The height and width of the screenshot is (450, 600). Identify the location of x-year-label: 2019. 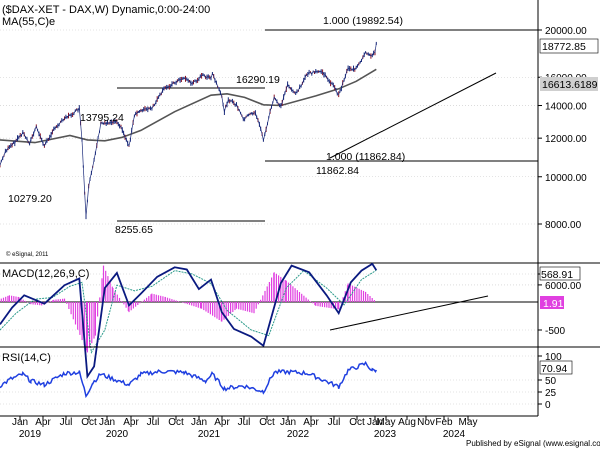
(30, 434).